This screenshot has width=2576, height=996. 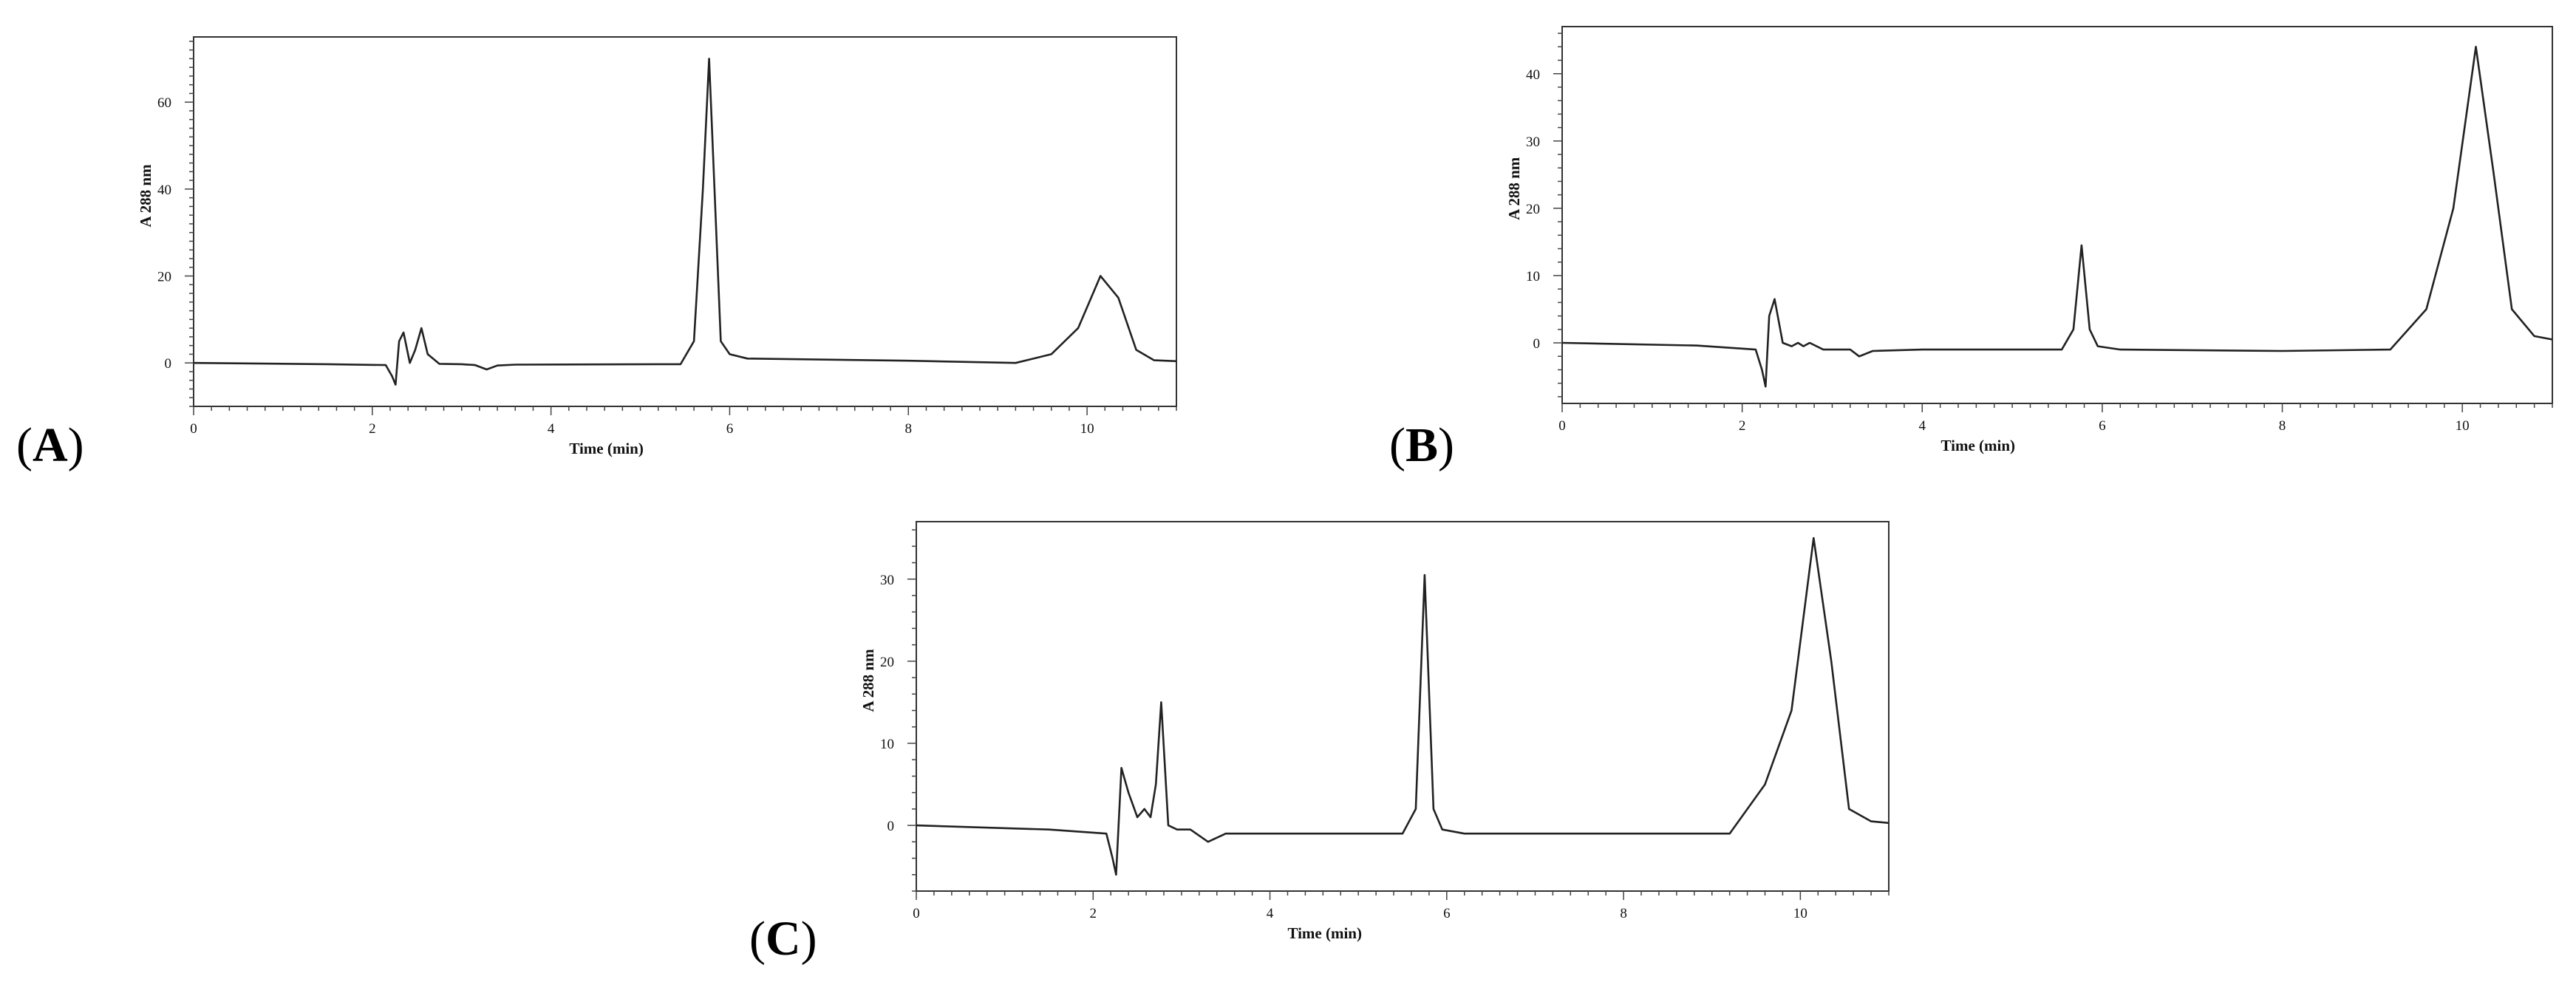 I want to click on chart-b-x-tick-label: 4, so click(x=1922, y=426).